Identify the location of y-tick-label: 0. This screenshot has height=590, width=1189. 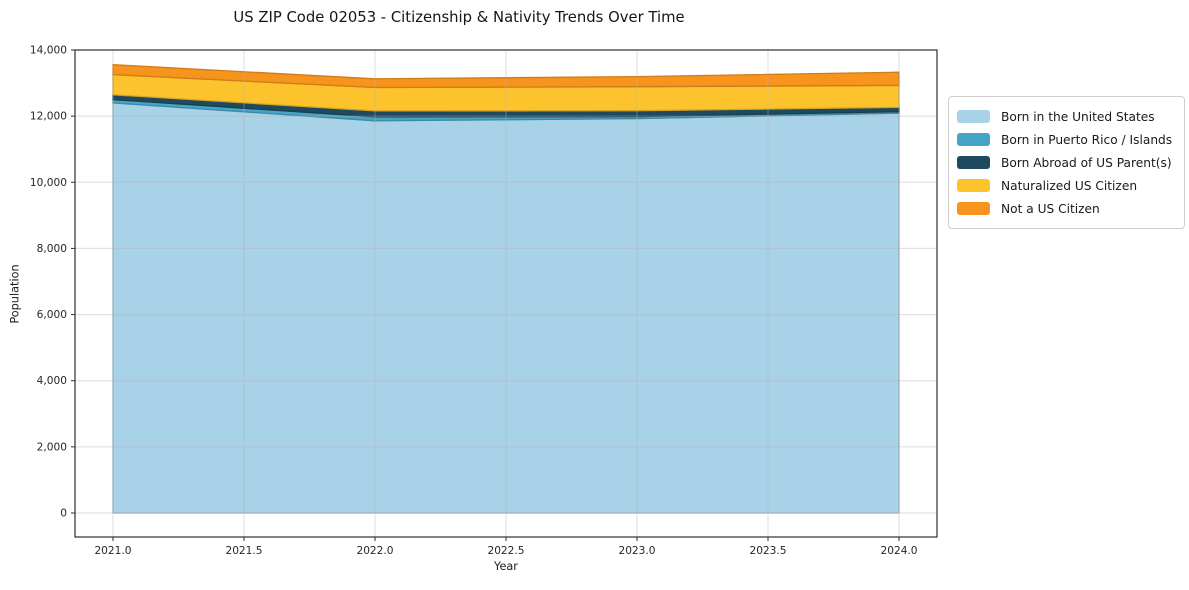
(63, 513).